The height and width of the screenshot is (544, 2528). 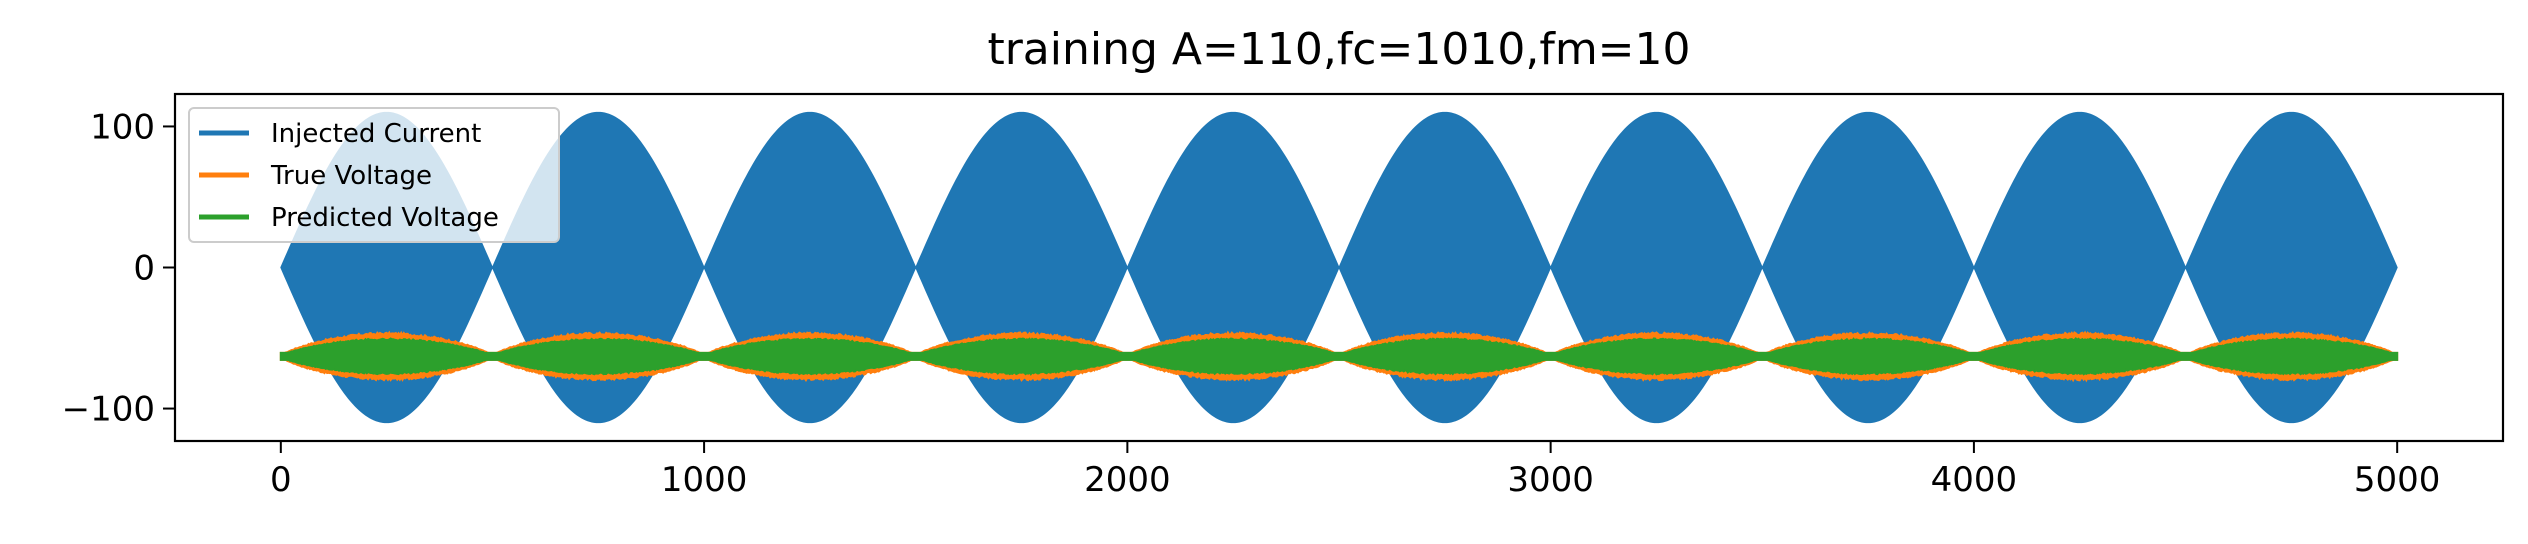 What do you see at coordinates (281, 480) in the screenshot?
I see `x-tick-label: 0` at bounding box center [281, 480].